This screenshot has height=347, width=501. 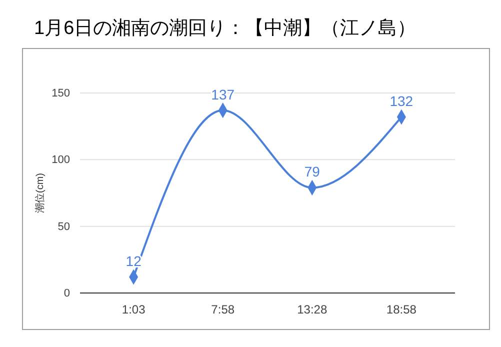 I want to click on y-tick-label: 150, so click(x=61, y=94).